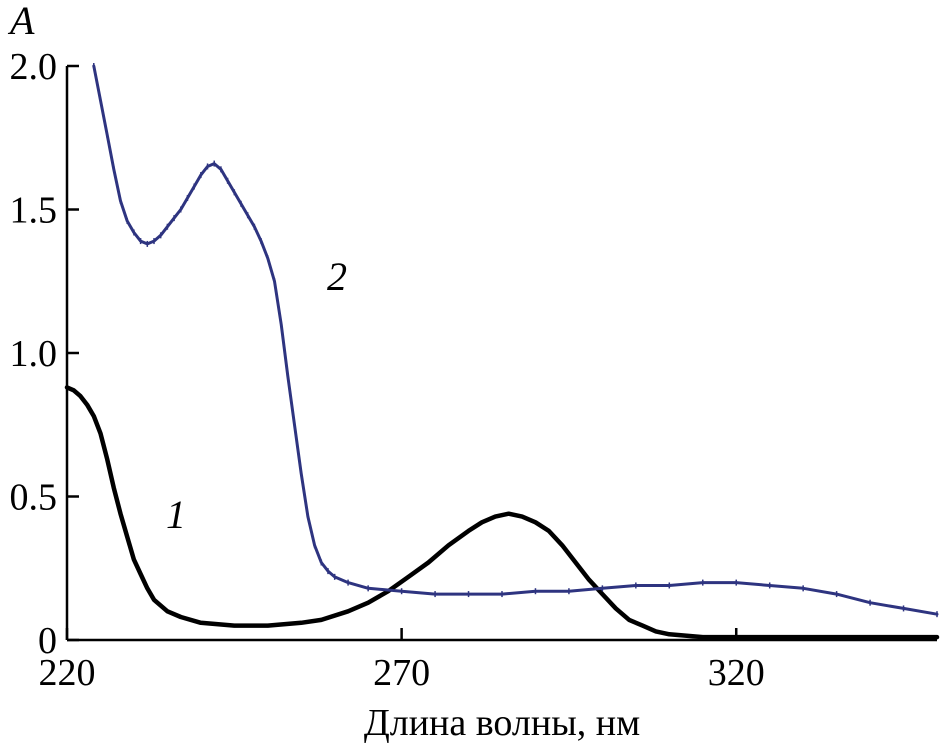  What do you see at coordinates (34, 211) in the screenshot?
I see `y-tick-label: 1.5` at bounding box center [34, 211].